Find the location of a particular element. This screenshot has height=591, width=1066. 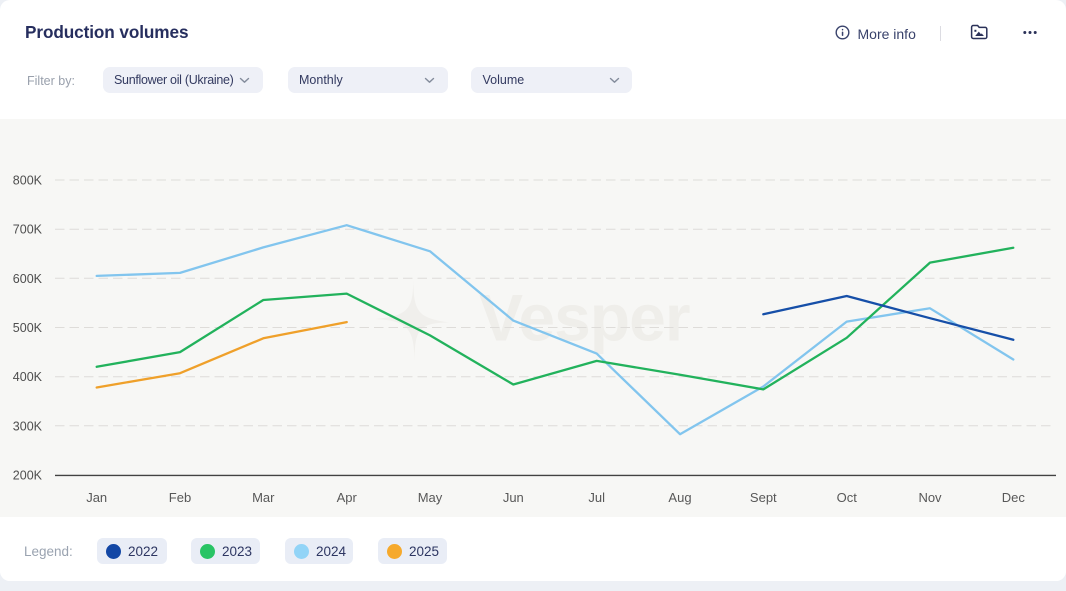

svg-text: 700K is located at coordinates (28, 230).